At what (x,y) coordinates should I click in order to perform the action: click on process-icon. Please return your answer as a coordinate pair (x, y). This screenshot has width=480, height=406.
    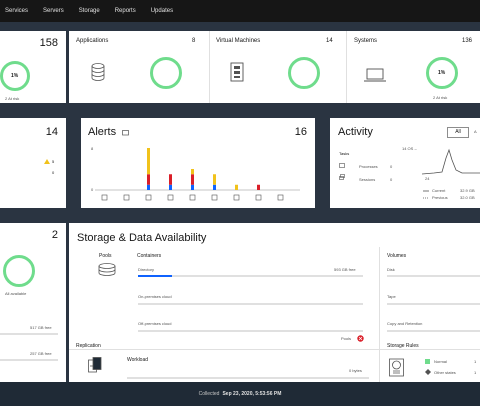
    Looking at the image, I should click on (342, 165).